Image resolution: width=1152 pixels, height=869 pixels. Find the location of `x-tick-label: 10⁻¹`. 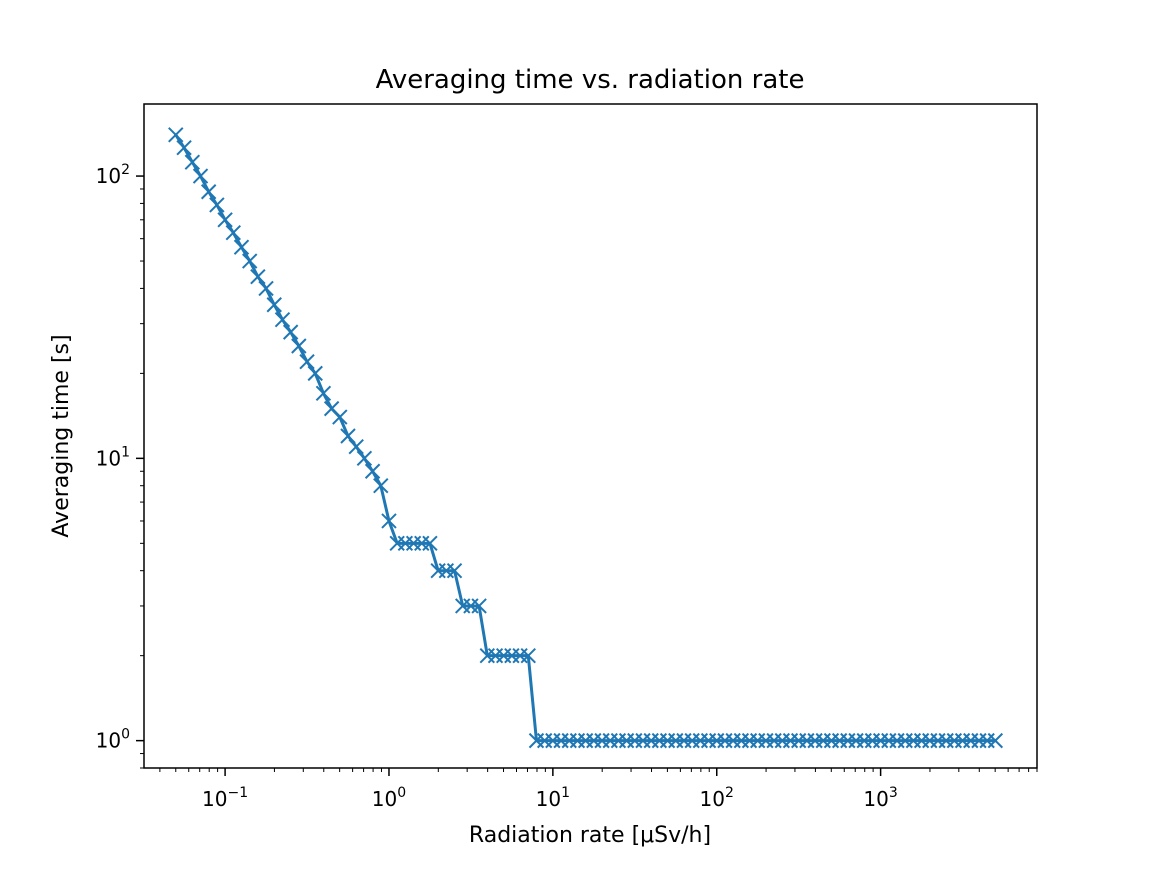

x-tick-label: 10⁻¹ is located at coordinates (225, 798).